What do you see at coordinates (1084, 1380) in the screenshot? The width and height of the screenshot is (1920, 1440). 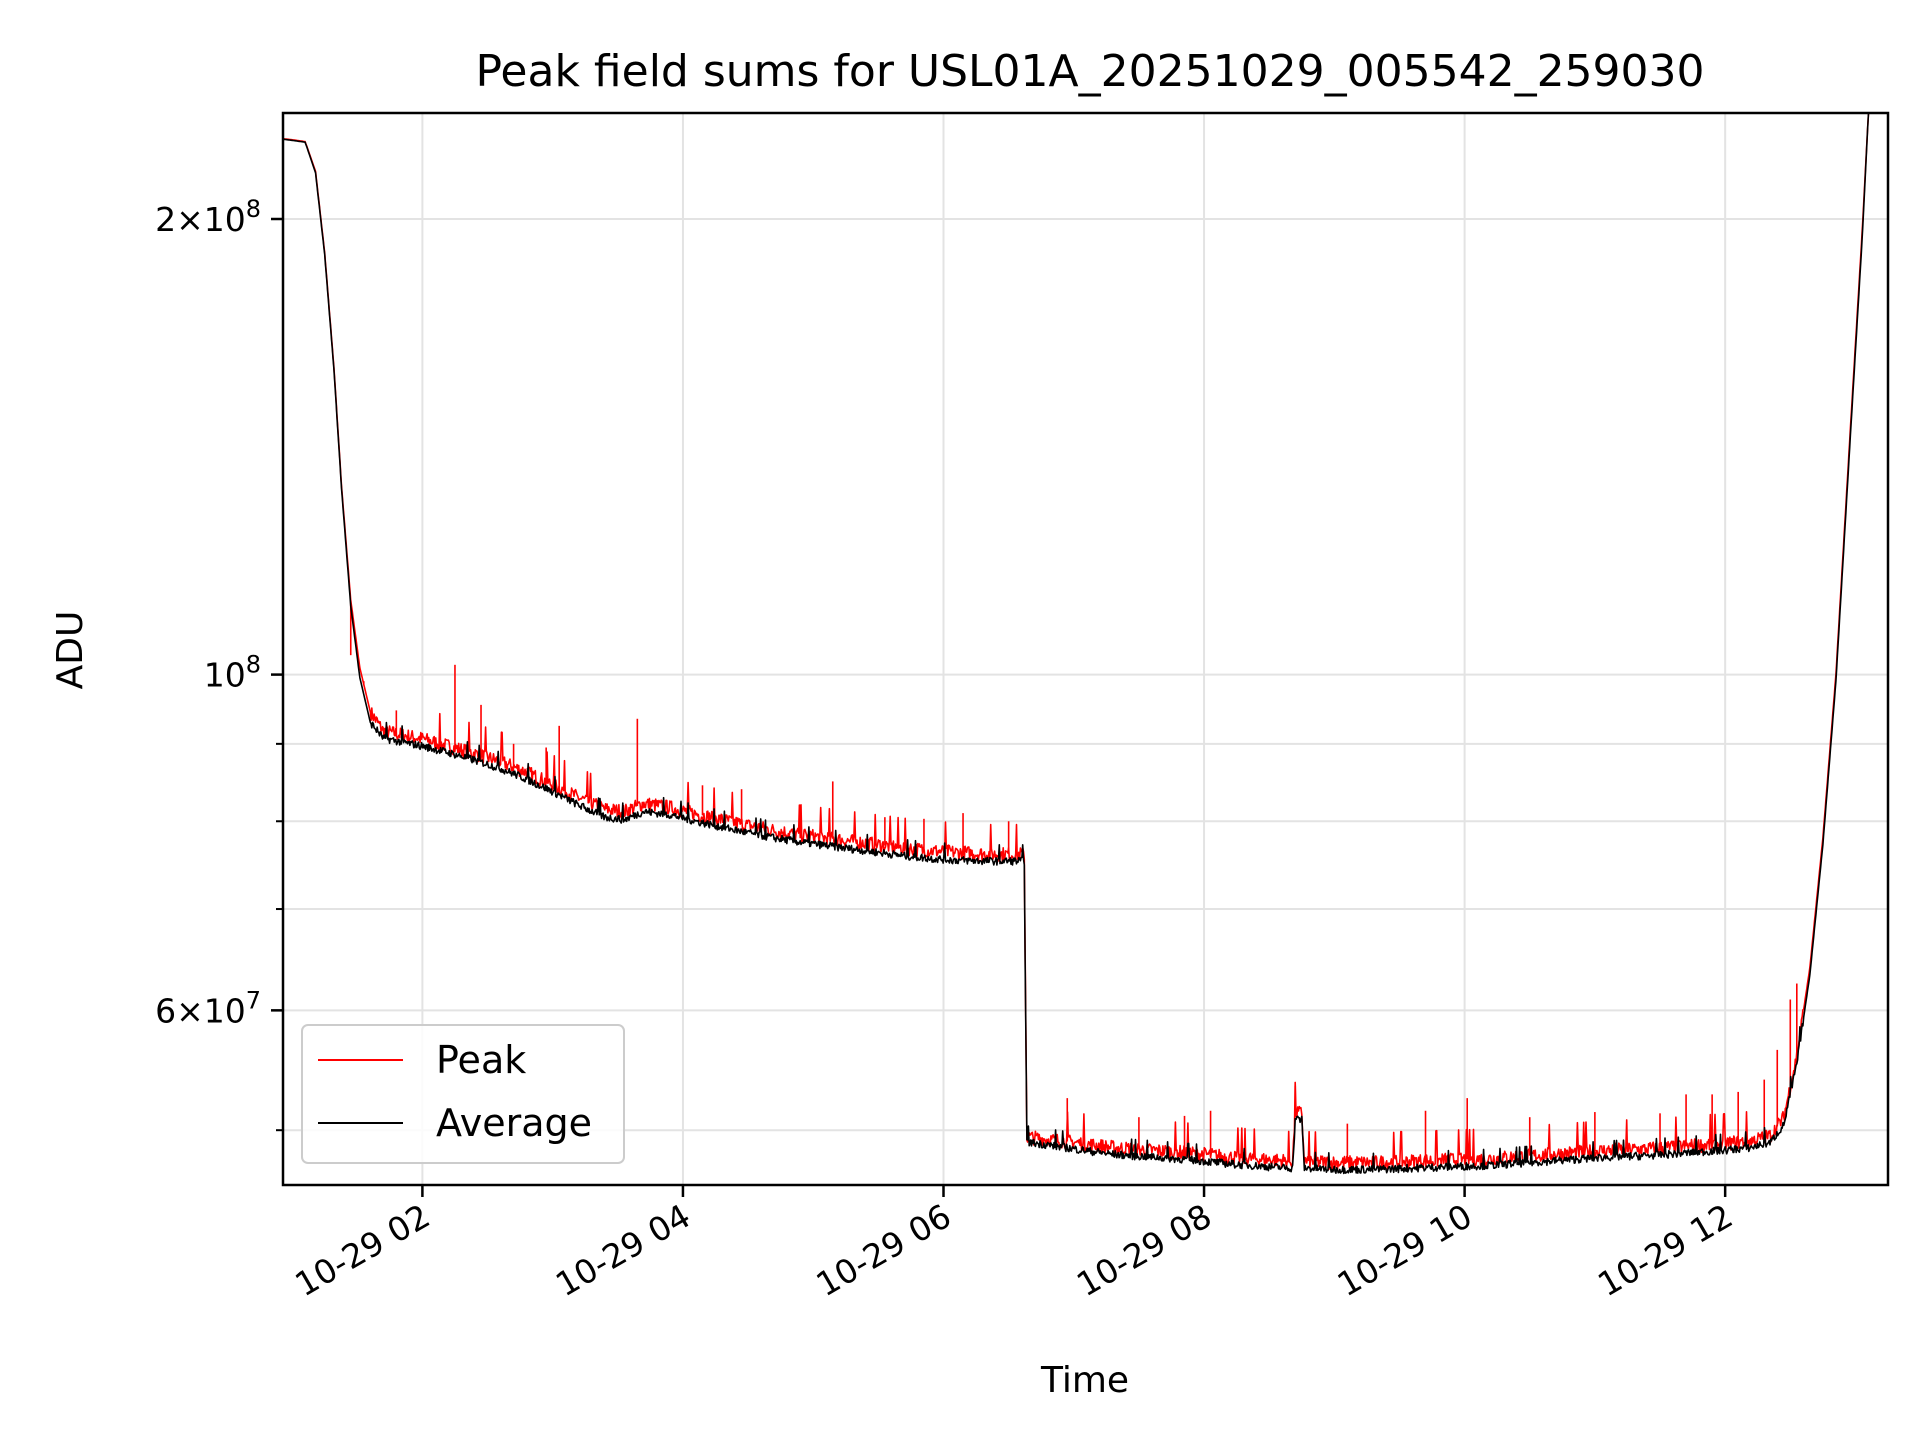 I see `x-axis-label: Time` at bounding box center [1084, 1380].